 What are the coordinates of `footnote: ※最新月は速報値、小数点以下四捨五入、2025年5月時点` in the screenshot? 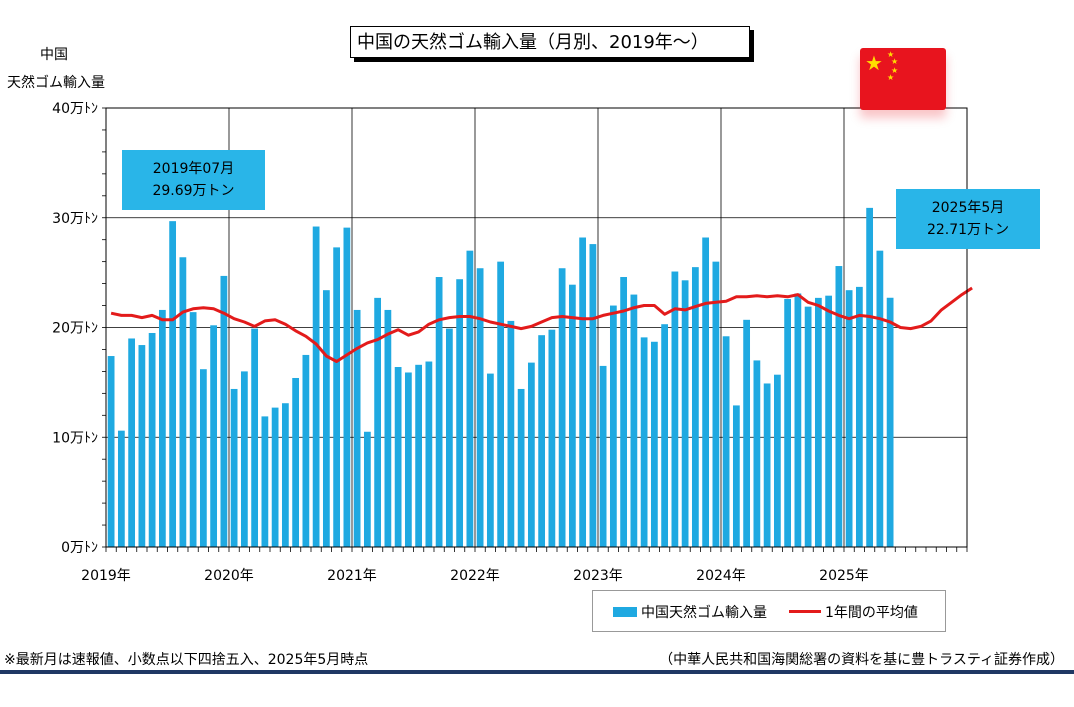 It's located at (186, 660).